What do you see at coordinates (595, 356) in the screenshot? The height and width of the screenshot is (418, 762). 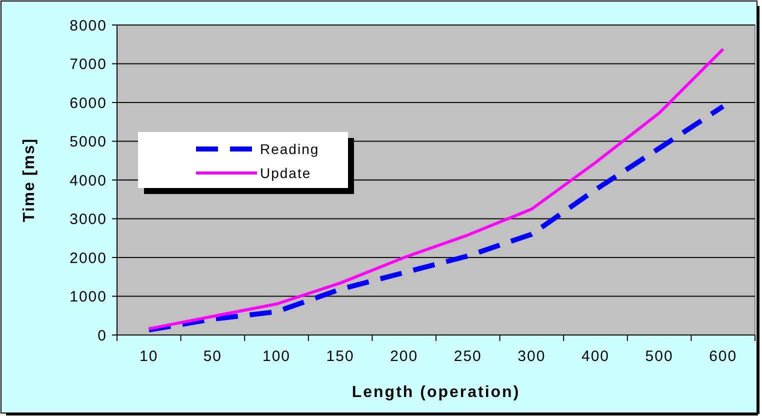 I see `x-tick-label: 400` at bounding box center [595, 356].